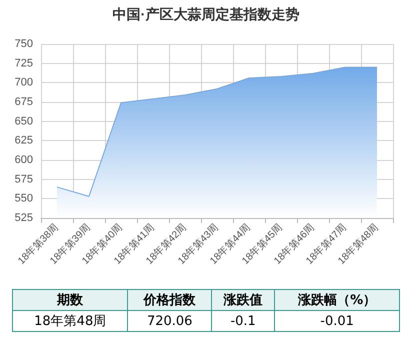 Image resolution: width=412 pixels, height=339 pixels. Describe the element at coordinates (70, 321) in the screenshot. I see `text: 18年第48周` at that location.